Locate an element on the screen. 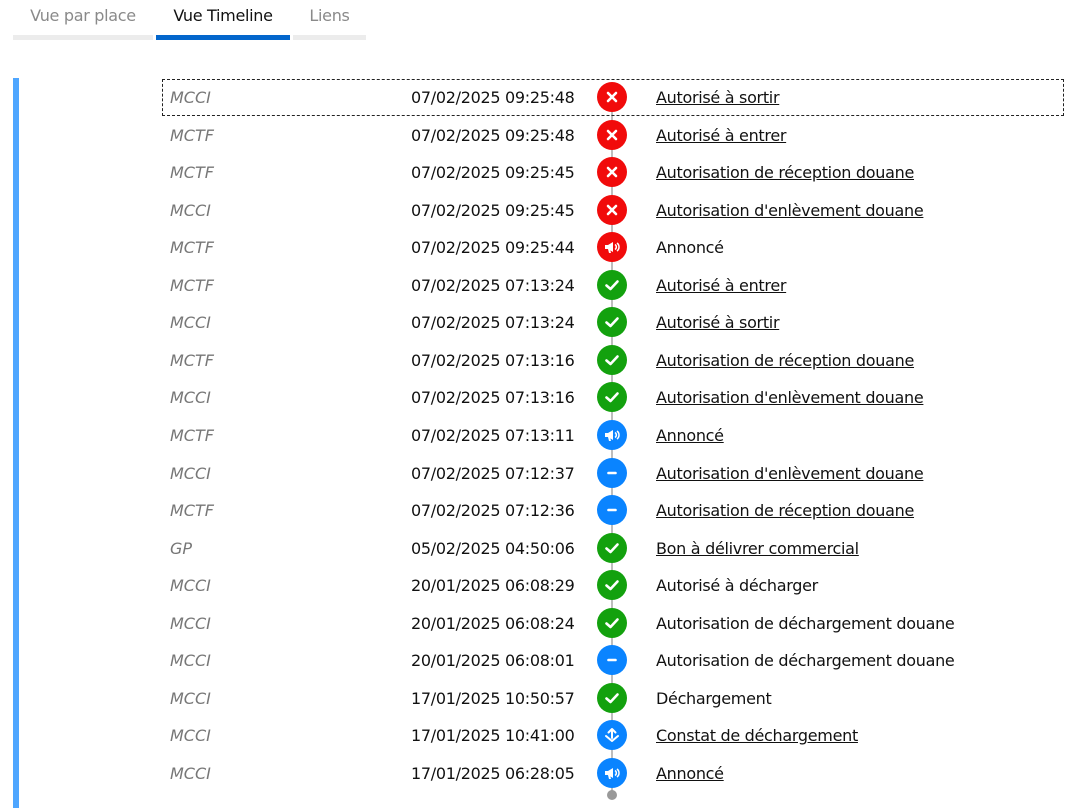  timeline-row: MCTF 07/02/2025 07:13:24 Autorisé à entrer is located at coordinates (613, 285).